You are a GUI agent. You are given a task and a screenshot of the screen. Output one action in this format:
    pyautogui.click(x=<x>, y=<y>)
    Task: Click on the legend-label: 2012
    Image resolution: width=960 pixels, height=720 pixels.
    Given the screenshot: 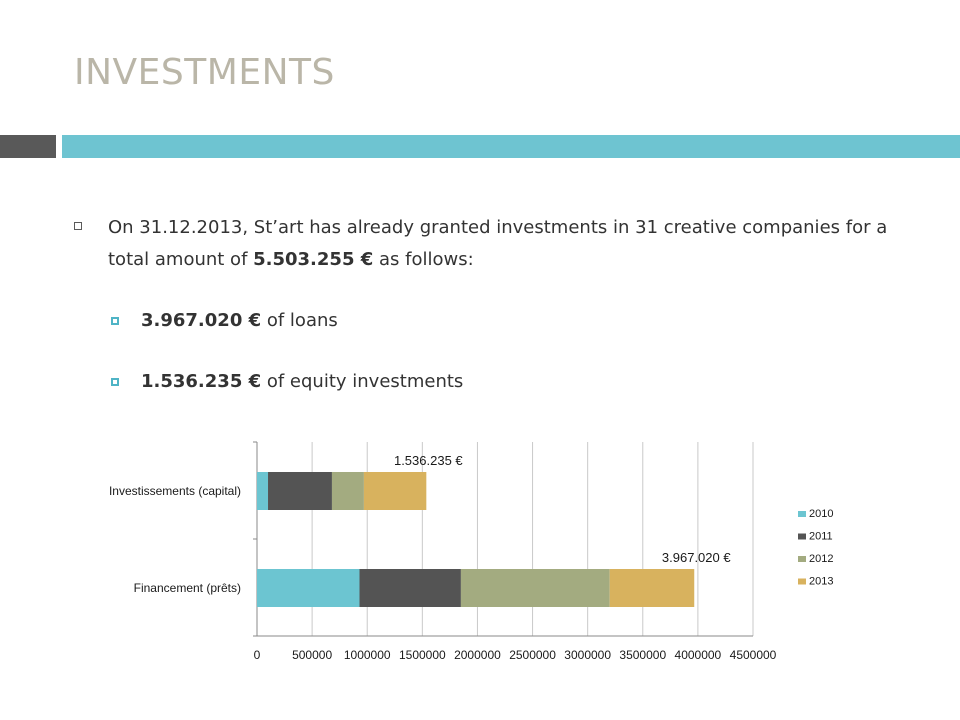 What is the action you would take?
    pyautogui.click(x=821, y=559)
    